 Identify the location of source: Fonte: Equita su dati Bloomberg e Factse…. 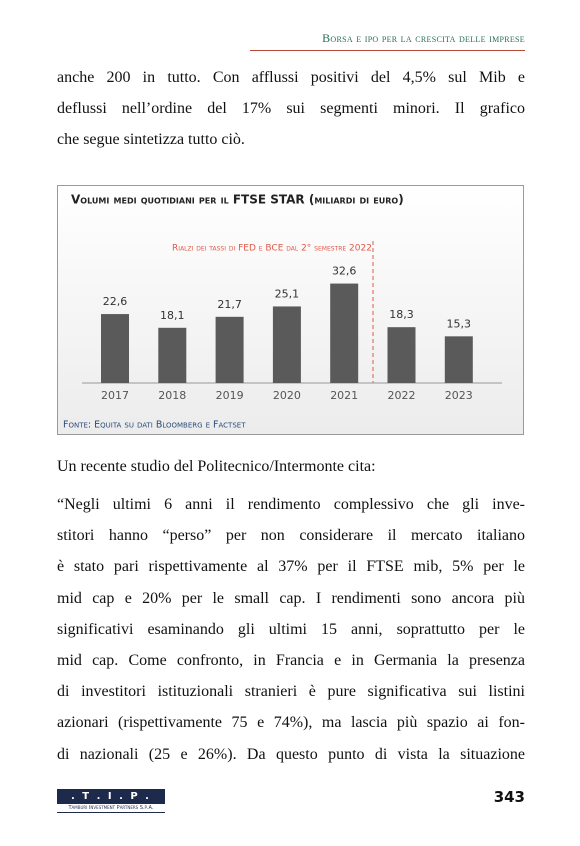
(154, 425).